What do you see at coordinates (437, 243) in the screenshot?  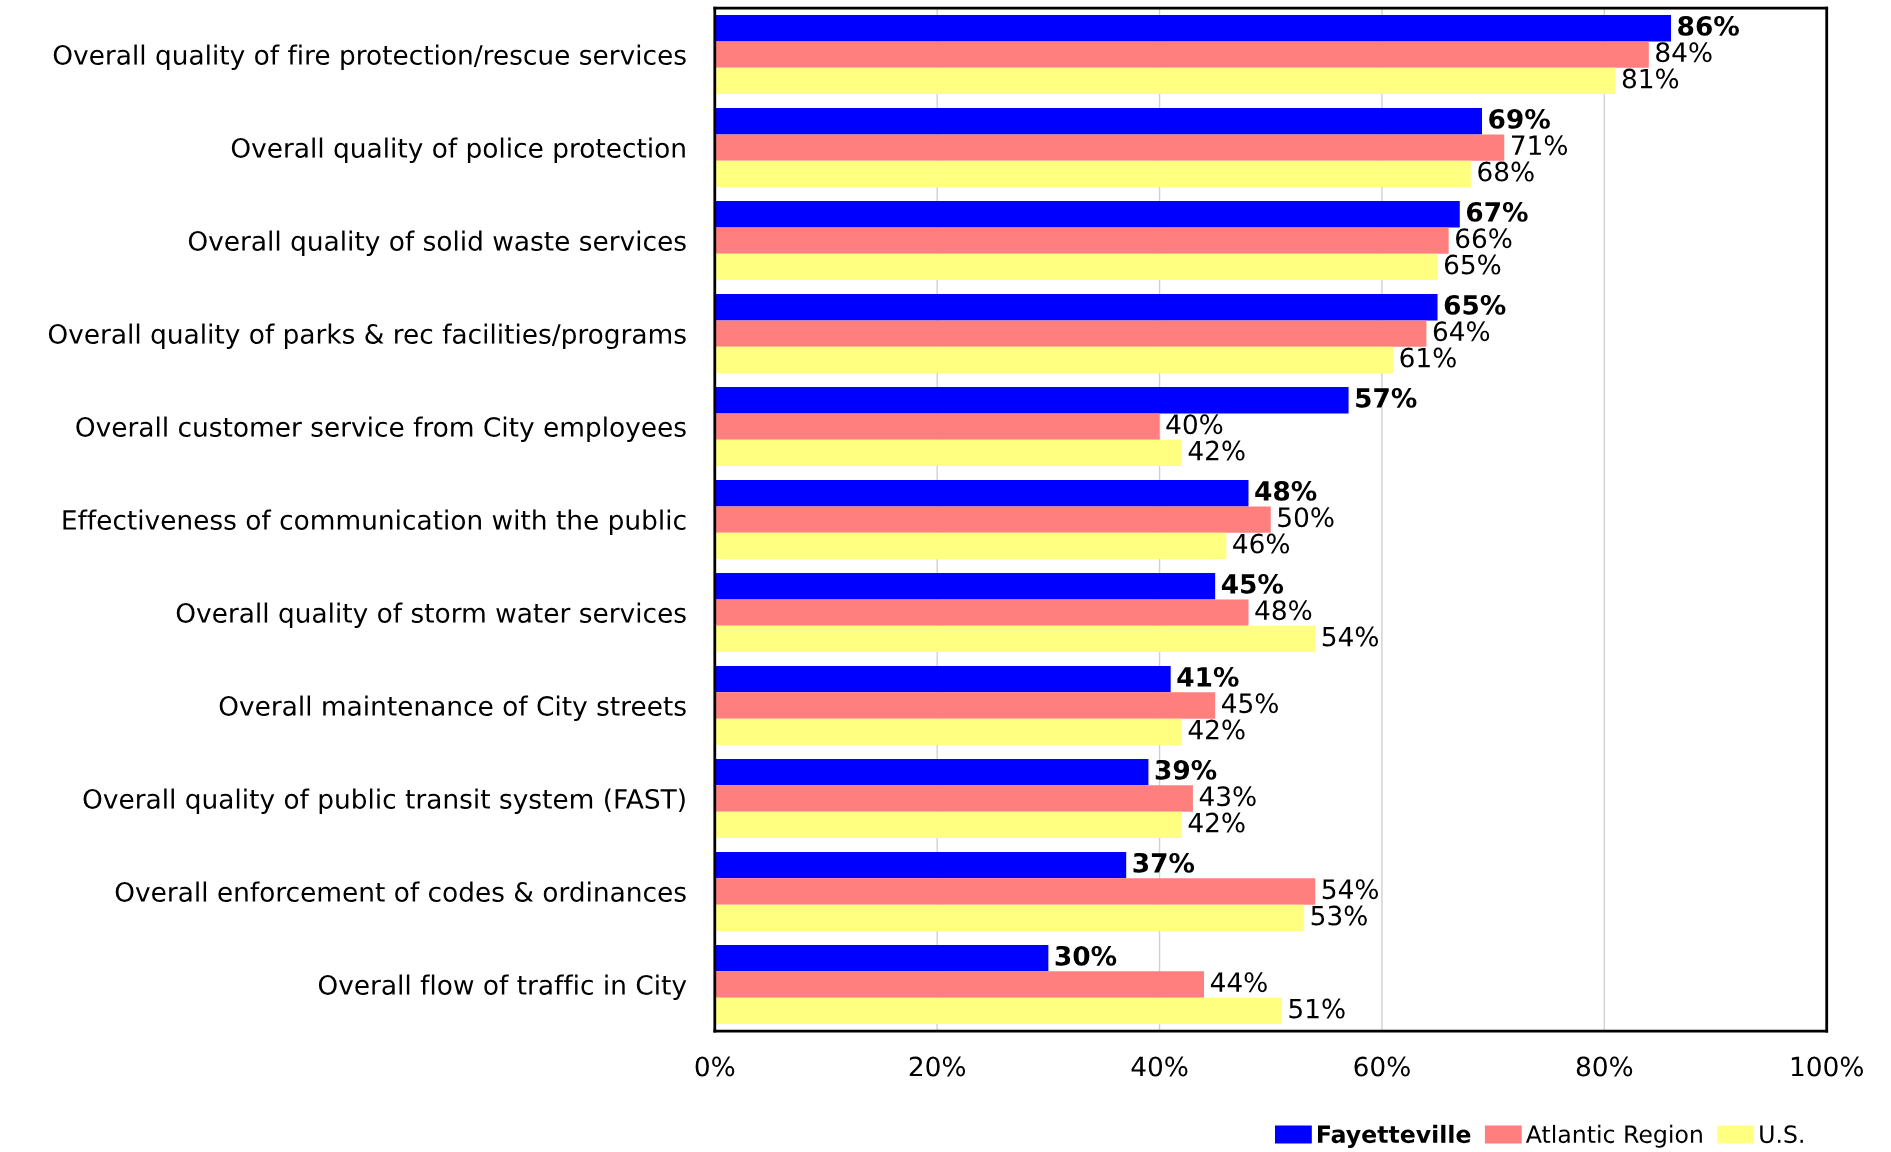 I see `y-tick-label: Overall quality of solid waste services` at bounding box center [437, 243].